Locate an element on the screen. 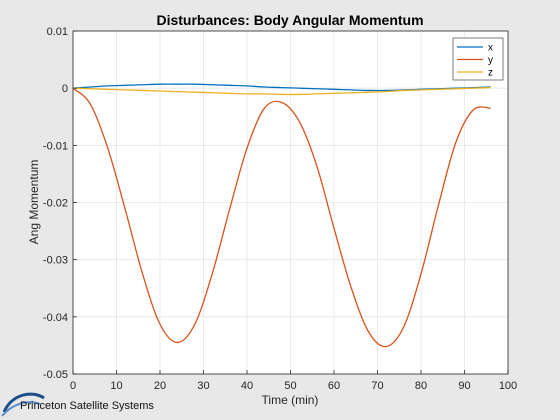 Image resolution: width=560 pixels, height=420 pixels. x-tick-label: 20 is located at coordinates (160, 386).